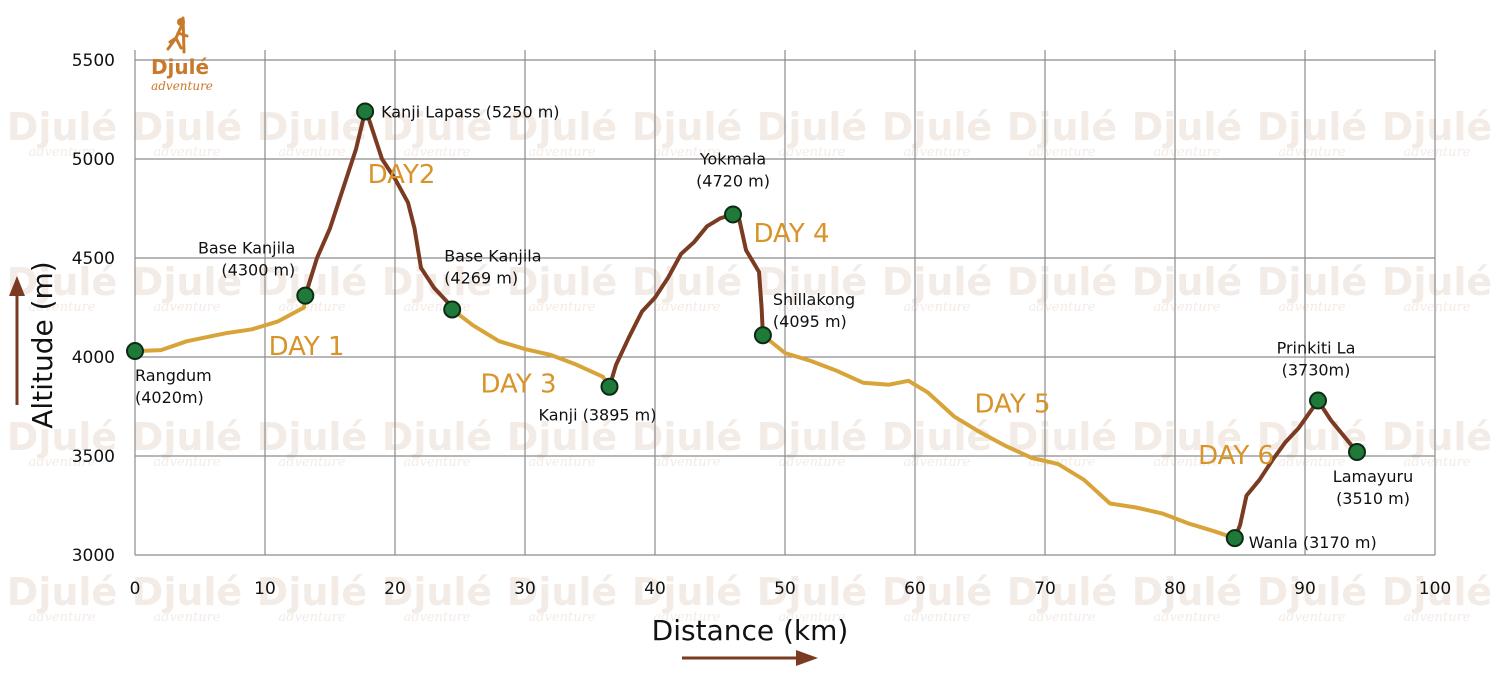  Describe the element at coordinates (402, 175) in the screenshot. I see `day-label: DAY2` at that location.